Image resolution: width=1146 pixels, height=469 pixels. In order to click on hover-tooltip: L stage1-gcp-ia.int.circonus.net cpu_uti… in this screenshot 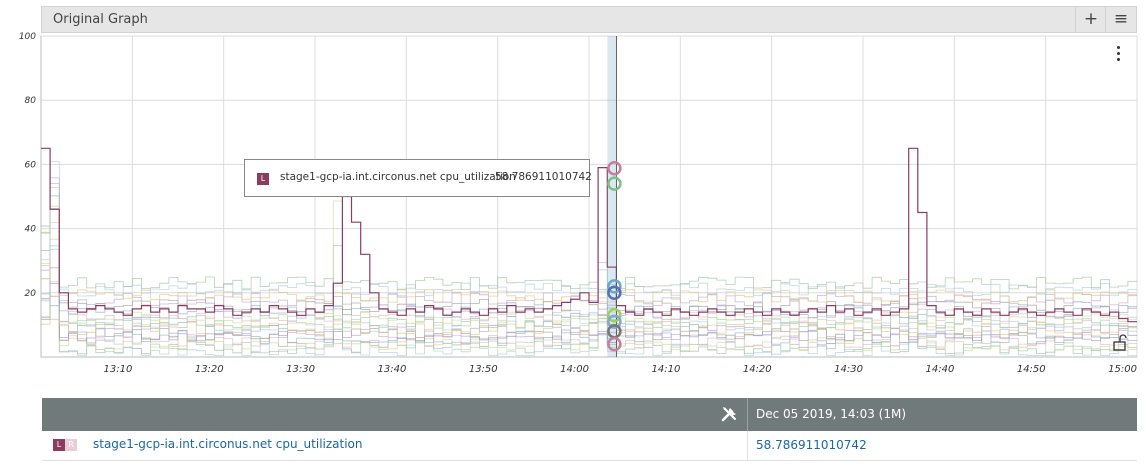, I will do `click(418, 178)`.